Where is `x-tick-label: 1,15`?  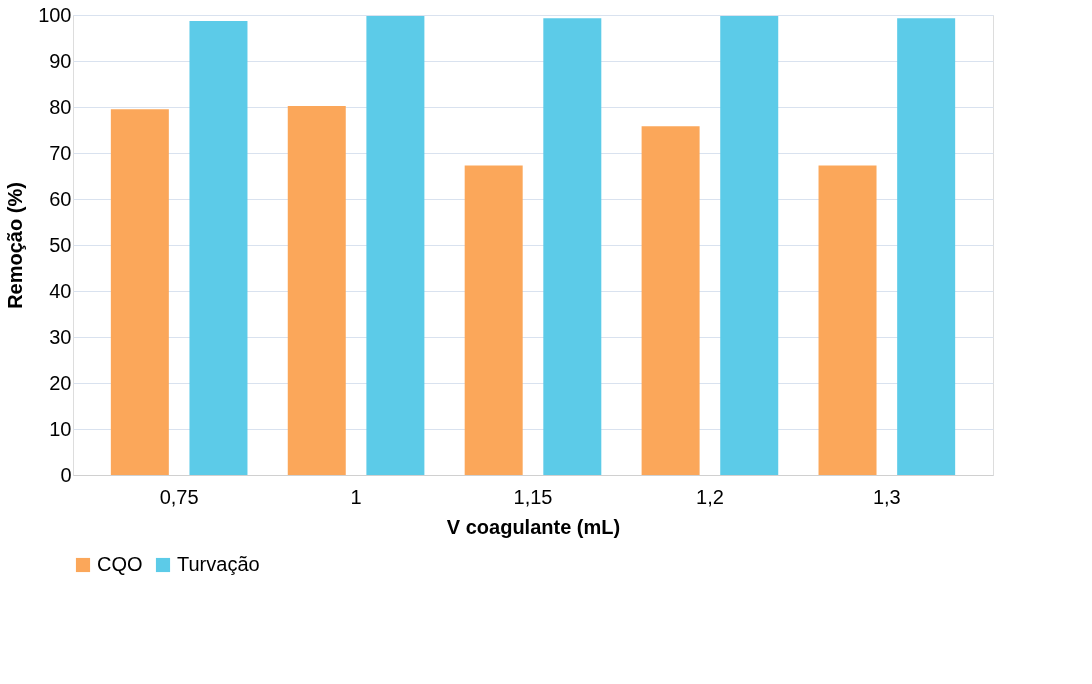
x-tick-label: 1,15 is located at coordinates (533, 496).